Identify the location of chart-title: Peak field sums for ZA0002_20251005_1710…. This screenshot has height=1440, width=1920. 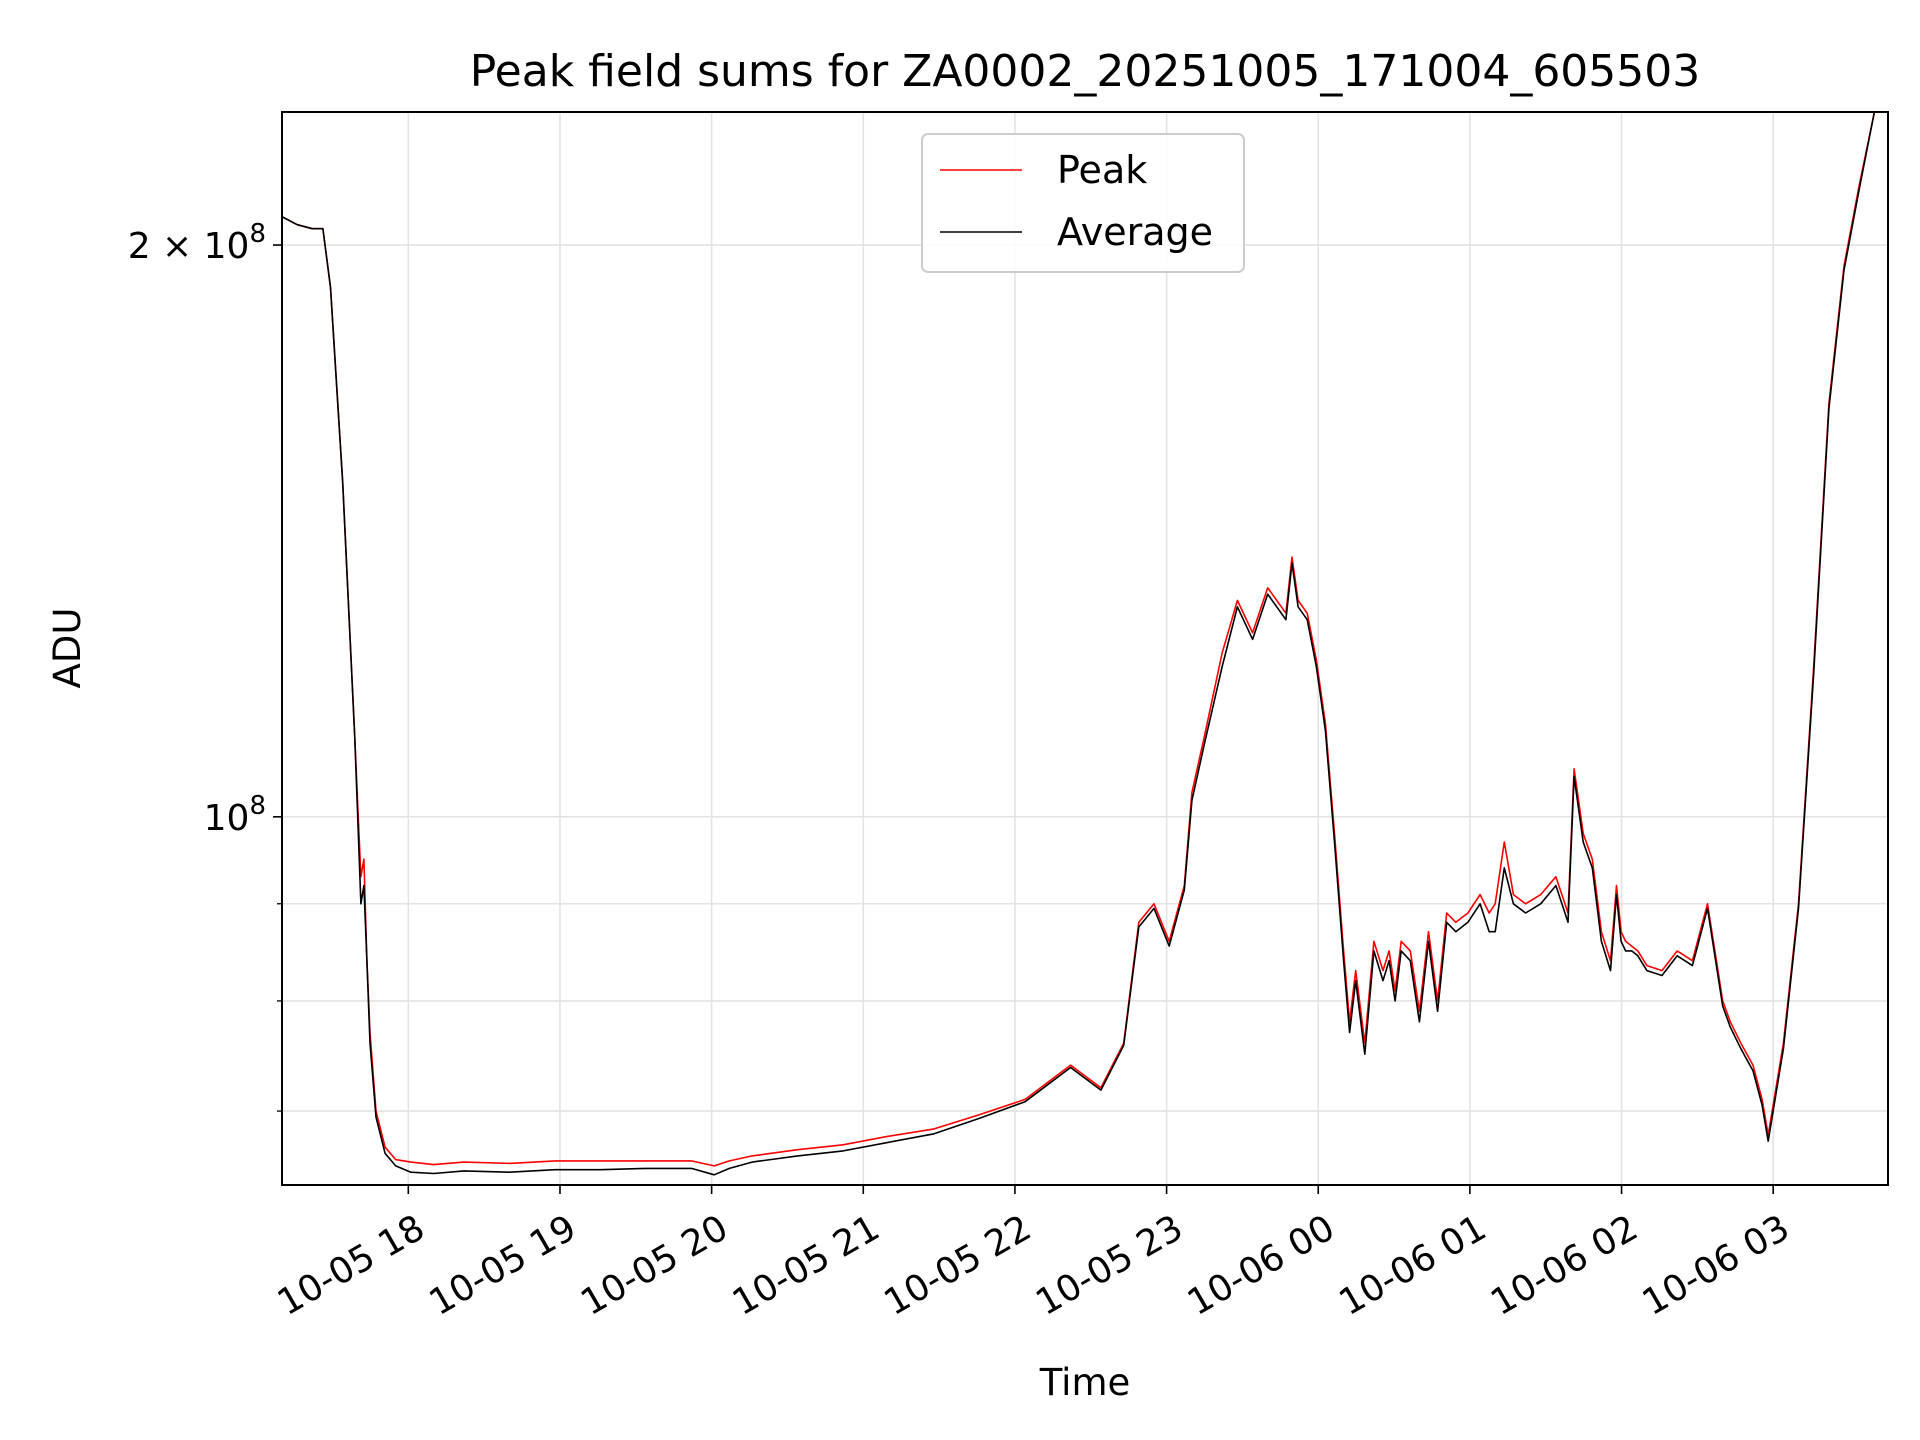
(1085, 71).